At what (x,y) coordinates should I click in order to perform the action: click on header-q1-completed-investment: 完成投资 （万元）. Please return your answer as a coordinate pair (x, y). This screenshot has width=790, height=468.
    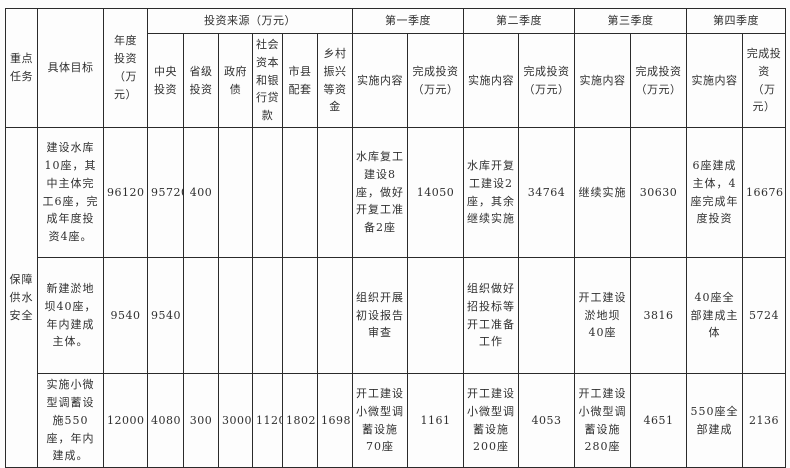
    Looking at the image, I should click on (435, 80).